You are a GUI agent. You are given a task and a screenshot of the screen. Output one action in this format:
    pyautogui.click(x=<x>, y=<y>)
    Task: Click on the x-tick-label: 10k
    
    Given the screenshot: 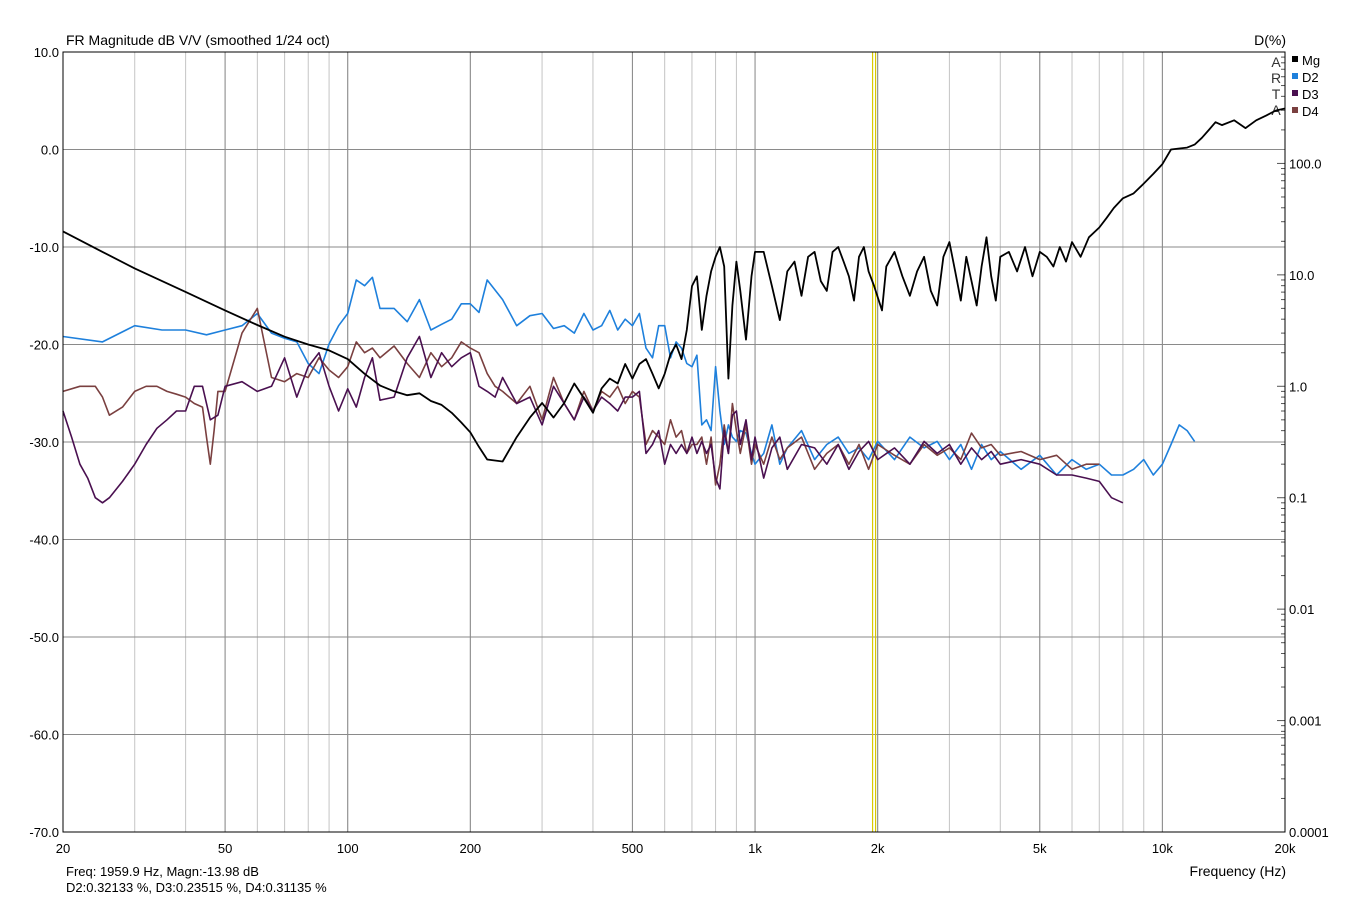 What is the action you would take?
    pyautogui.click(x=1162, y=848)
    